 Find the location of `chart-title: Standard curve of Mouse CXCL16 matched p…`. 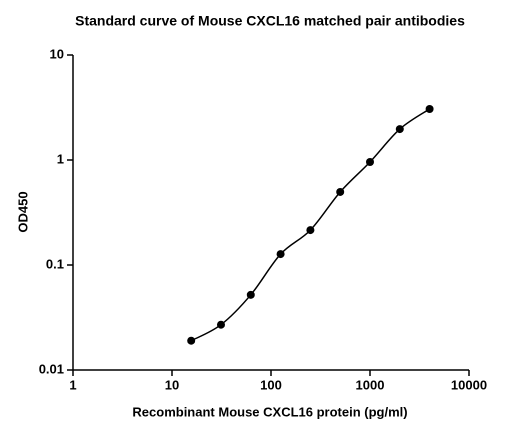

chart-title: Standard curve of Mouse CXCL16 matched p… is located at coordinates (270, 21).